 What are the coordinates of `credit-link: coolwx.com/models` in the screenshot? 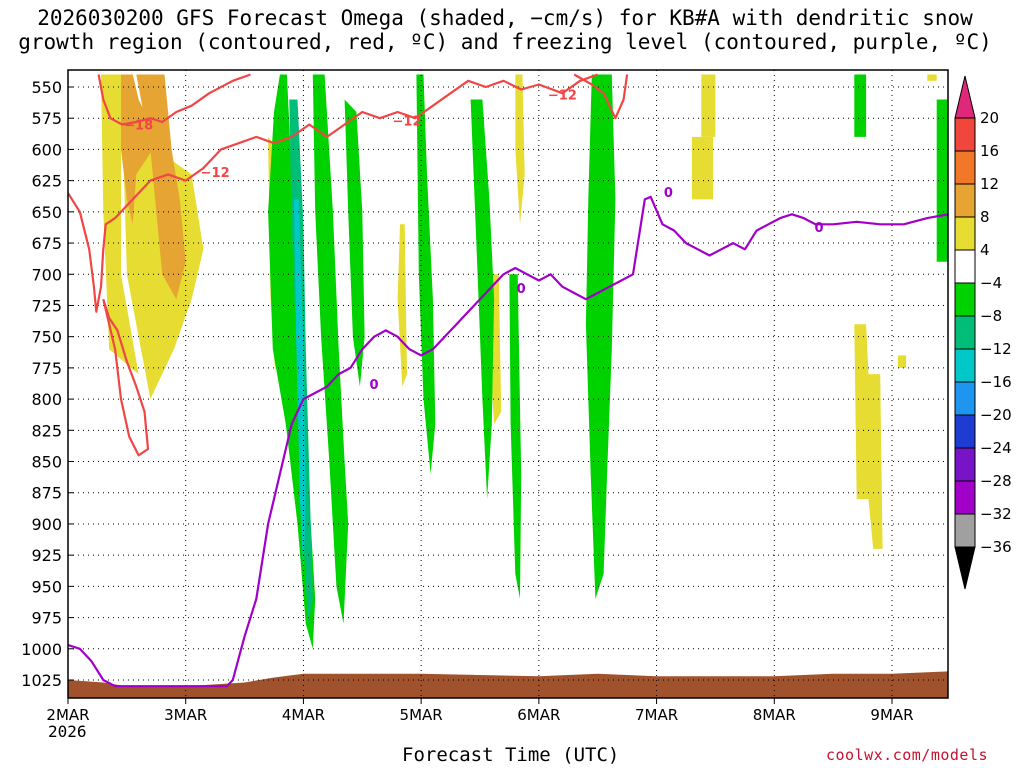 It's located at (907, 755).